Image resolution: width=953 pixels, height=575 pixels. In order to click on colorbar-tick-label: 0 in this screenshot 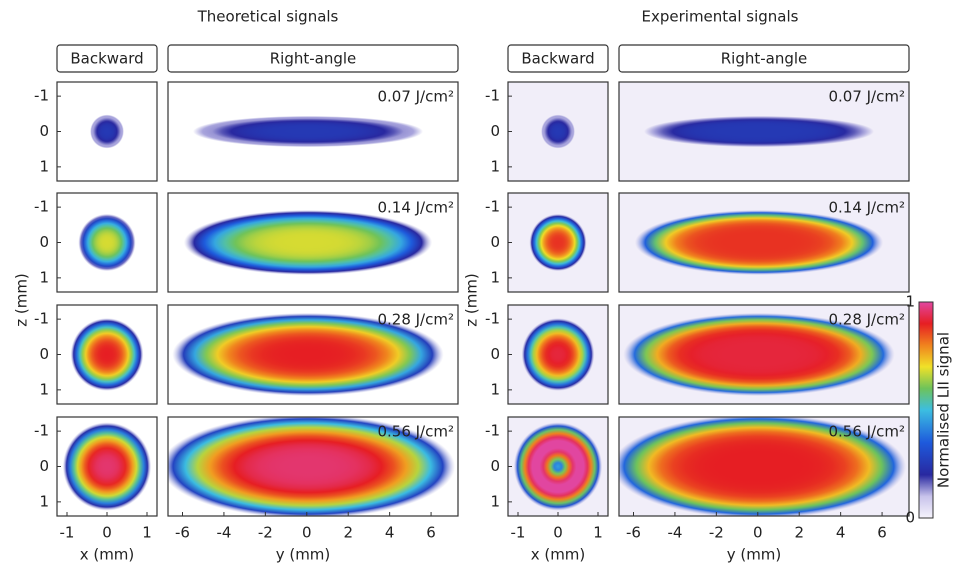, I will do `click(910, 518)`.